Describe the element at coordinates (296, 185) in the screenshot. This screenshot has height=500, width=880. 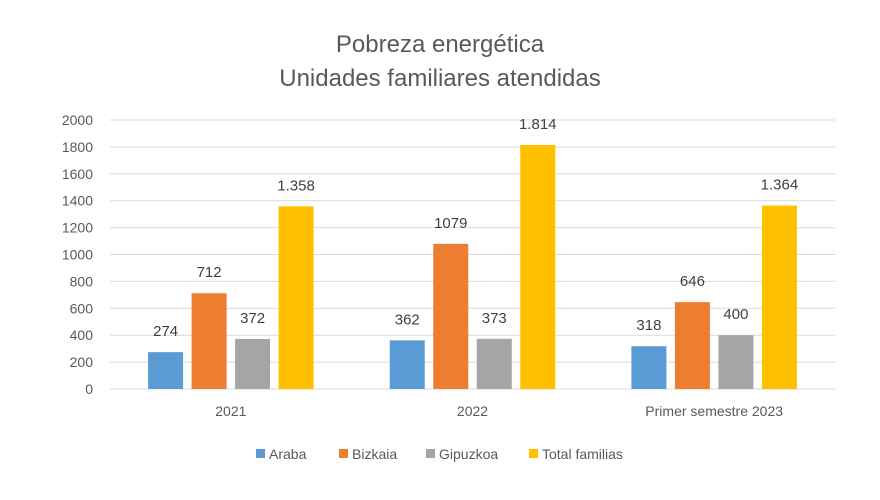
I see `data-label: 1.358` at that location.